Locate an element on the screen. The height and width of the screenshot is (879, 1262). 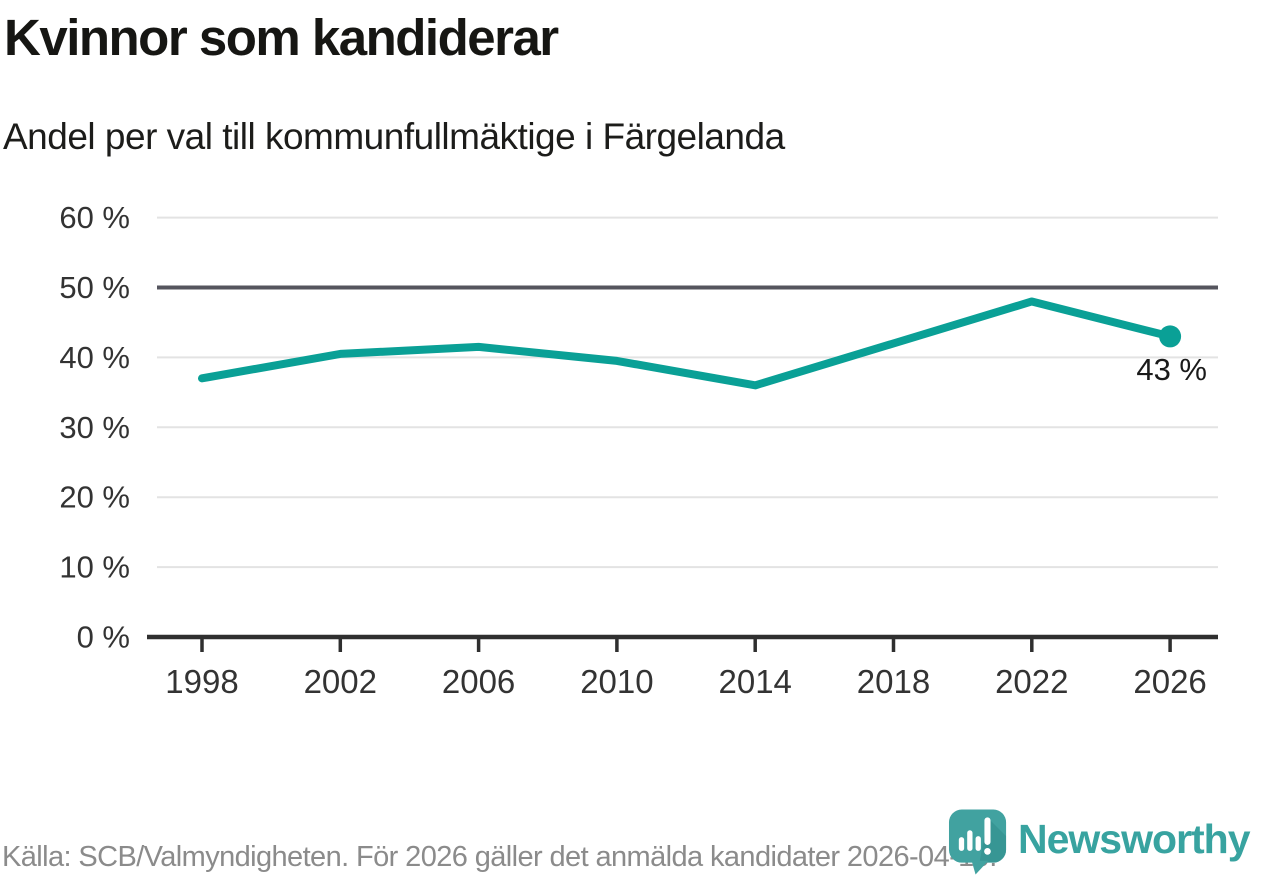
y-axis-label: 60 % is located at coordinates (94, 217).